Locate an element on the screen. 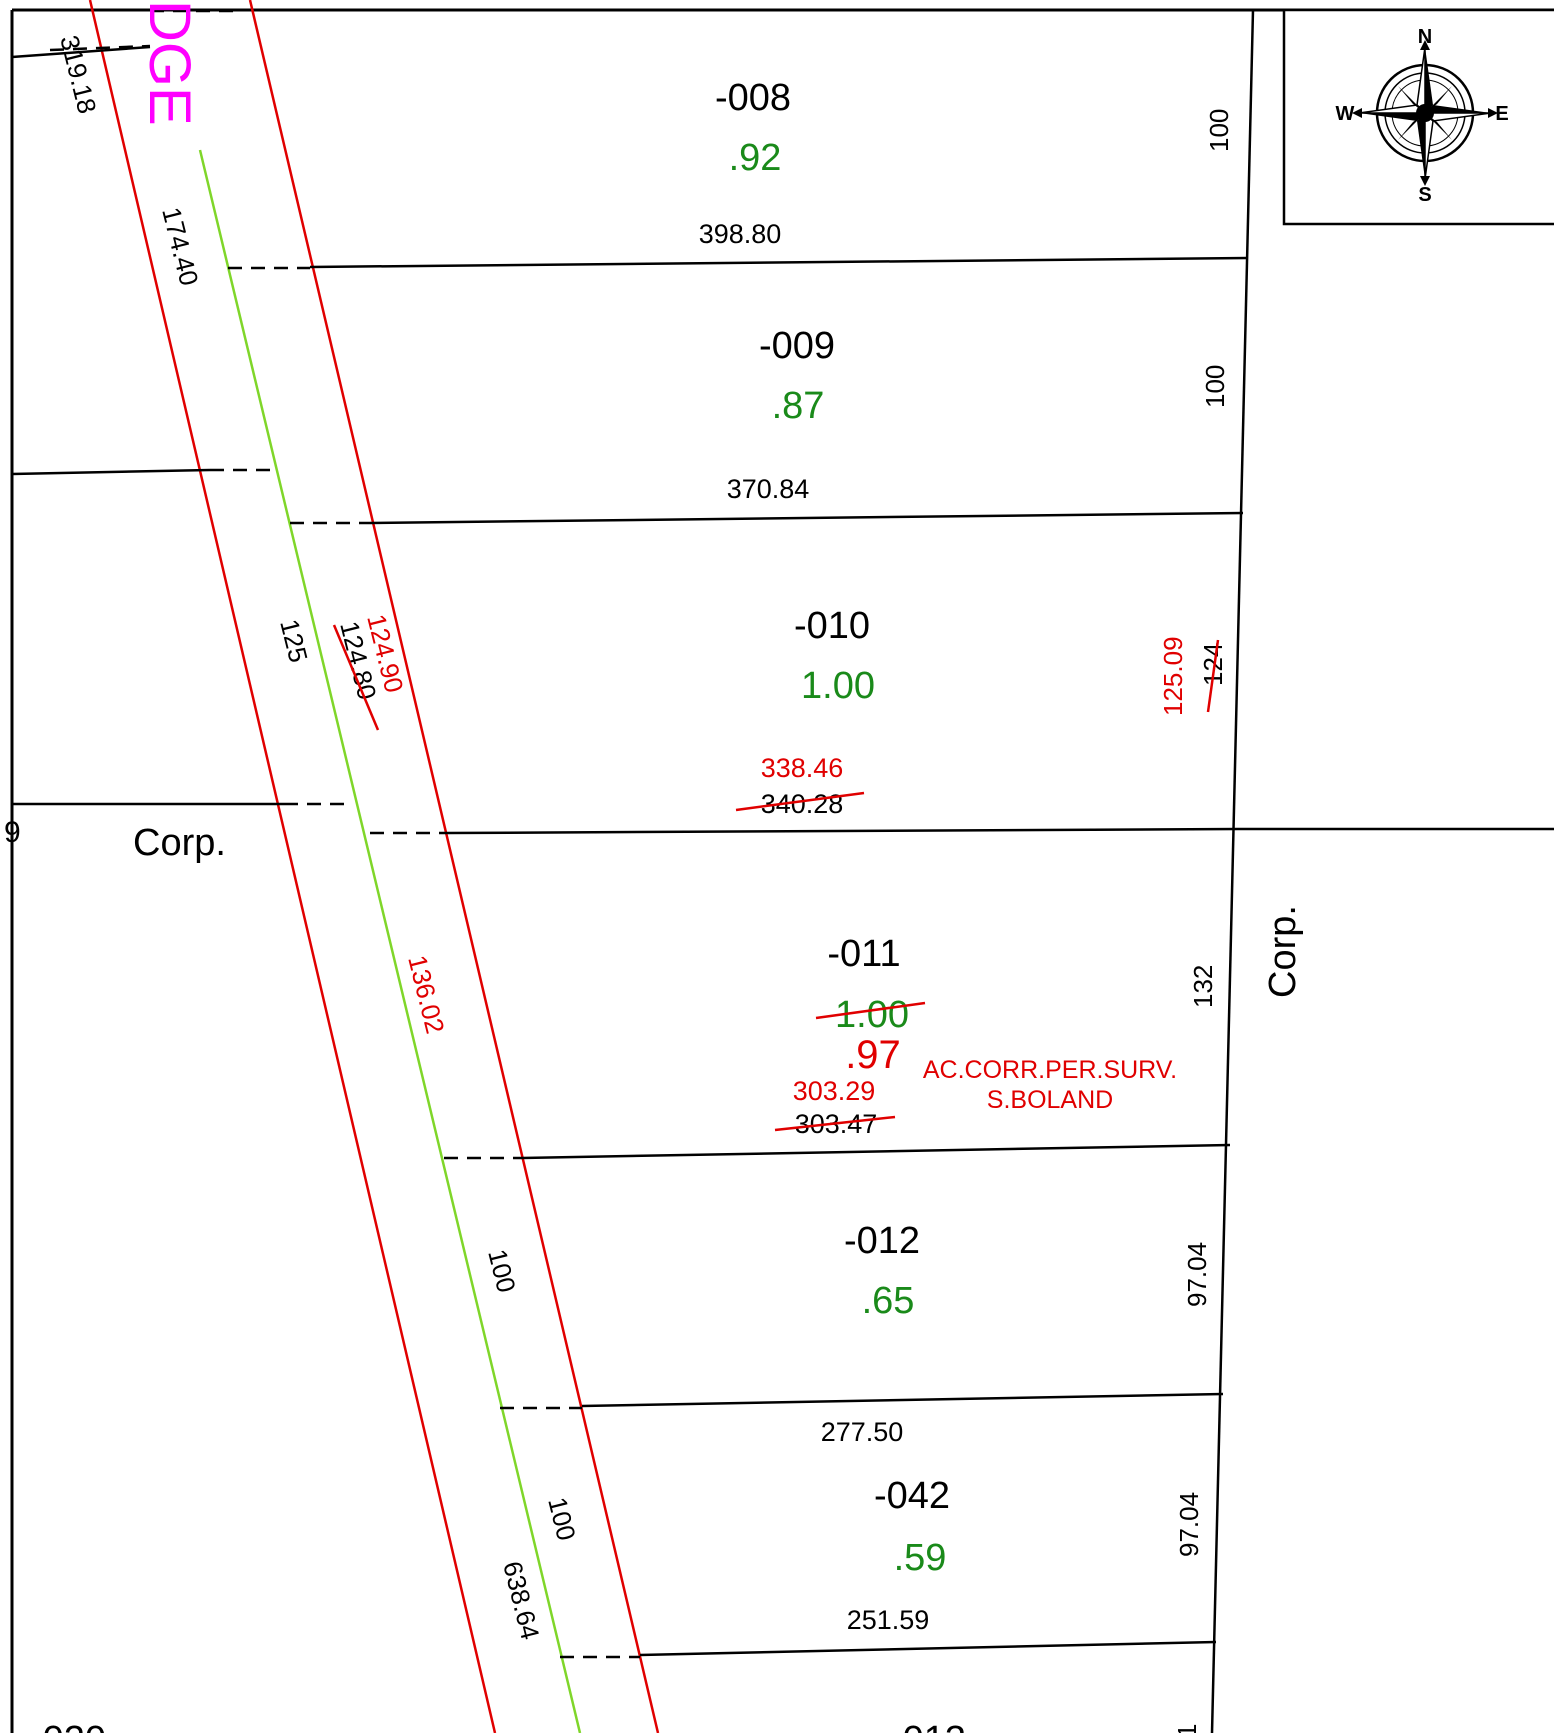  parcel-acreage-old: 1.00 is located at coordinates (872, 1015).